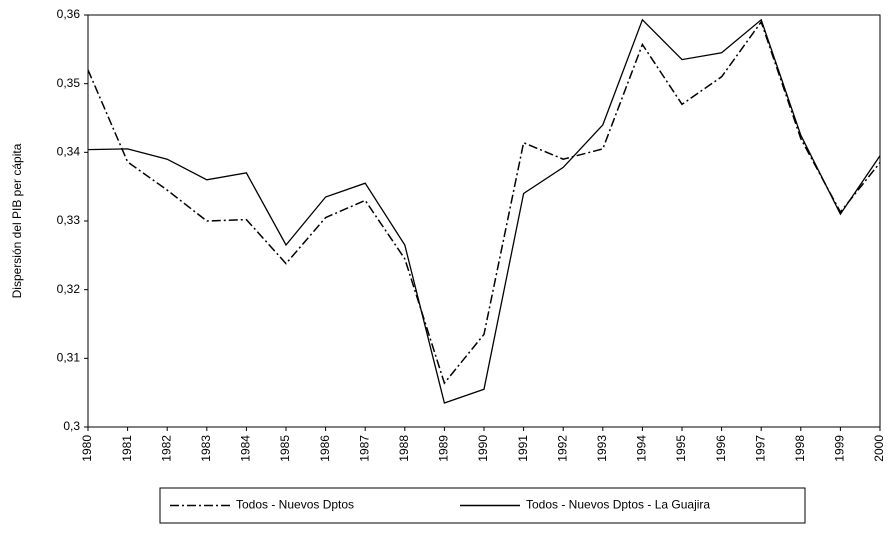  What do you see at coordinates (285, 448) in the screenshot?
I see `x-tick-label: 1985` at bounding box center [285, 448].